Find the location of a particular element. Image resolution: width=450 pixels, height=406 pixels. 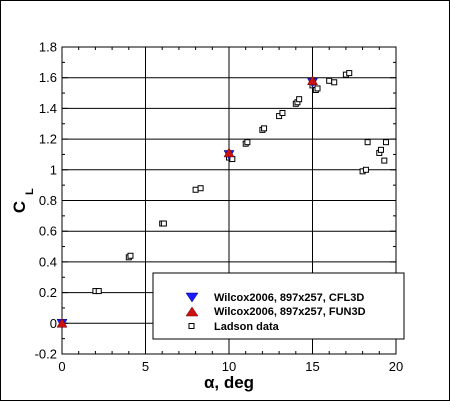

legend-marker-triangle-down is located at coordinates (192, 297).